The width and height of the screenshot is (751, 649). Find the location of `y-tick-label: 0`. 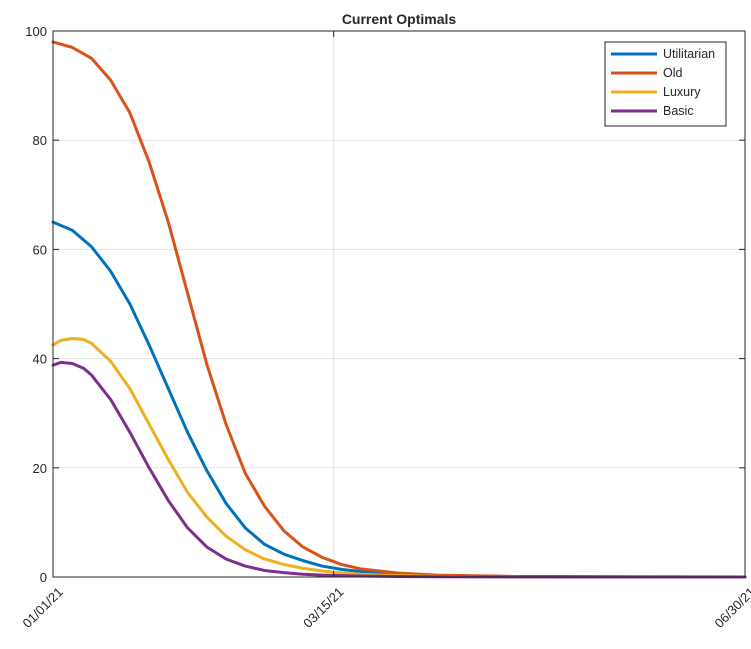

y-tick-label: 0 is located at coordinates (43, 577).